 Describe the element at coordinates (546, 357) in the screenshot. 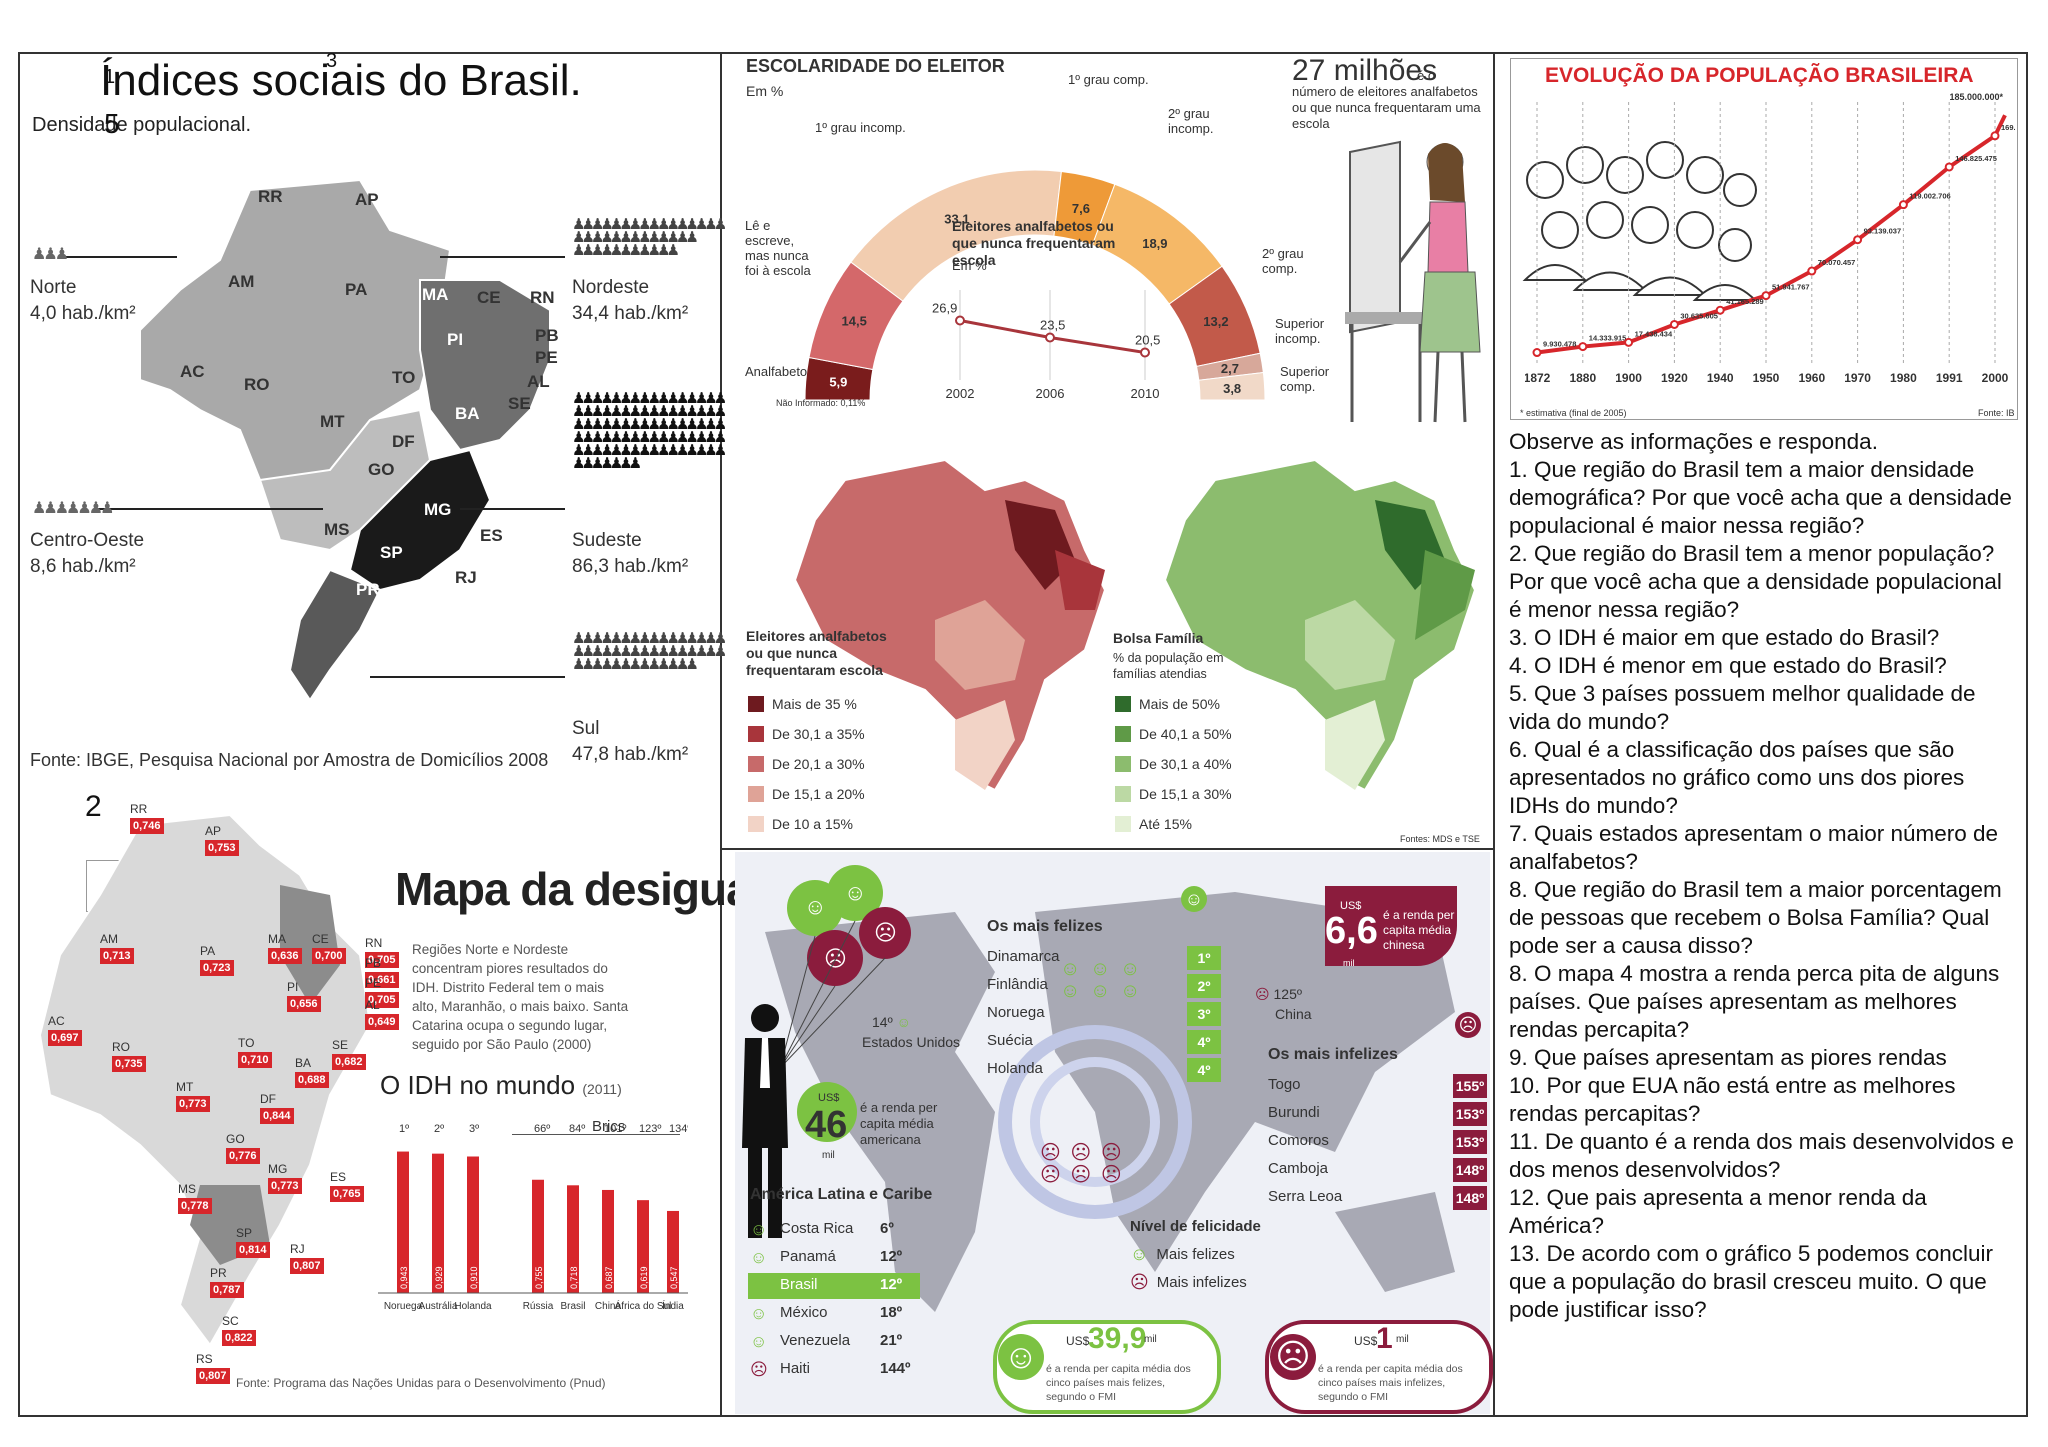

I see `state-pe: PE` at that location.